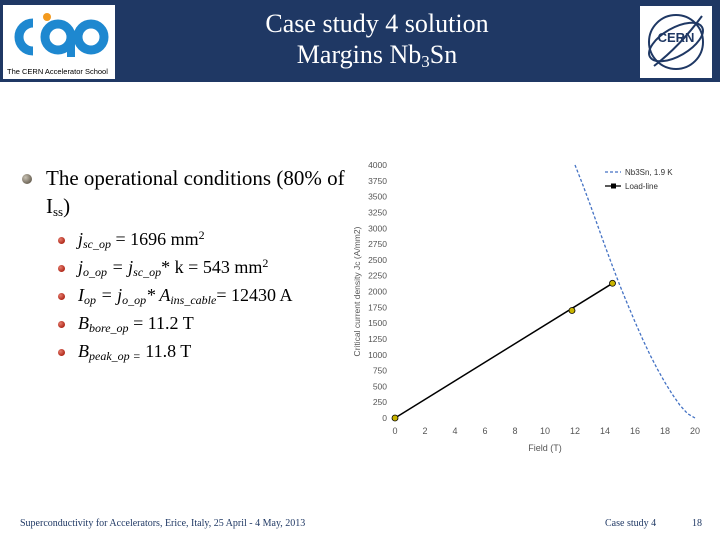 This screenshot has height=540, width=720. Describe the element at coordinates (545, 431) in the screenshot. I see `x-tick-label: 10` at that location.